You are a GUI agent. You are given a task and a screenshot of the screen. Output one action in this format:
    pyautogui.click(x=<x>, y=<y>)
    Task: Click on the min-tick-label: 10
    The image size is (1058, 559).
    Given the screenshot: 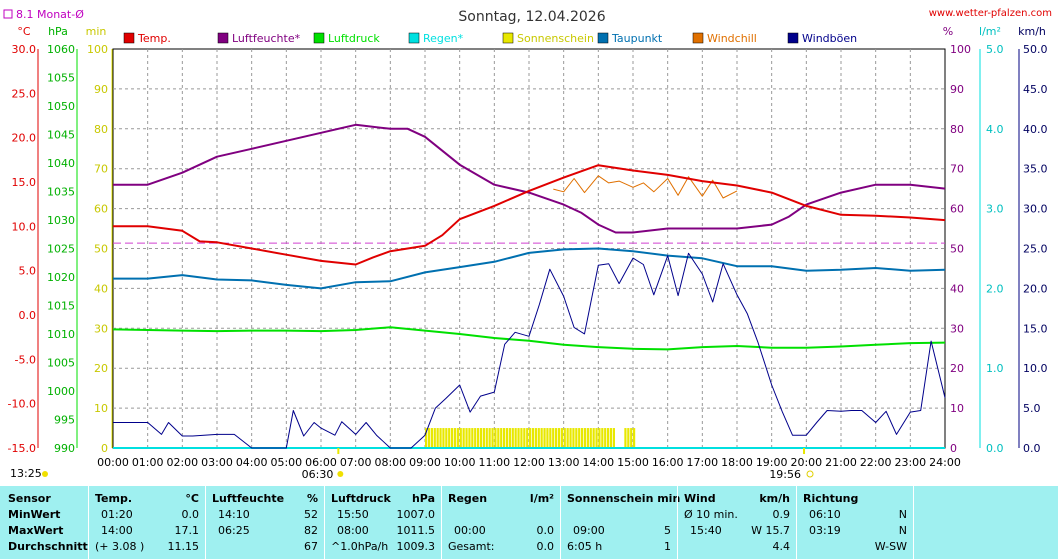 What is the action you would take?
    pyautogui.click(x=101, y=408)
    